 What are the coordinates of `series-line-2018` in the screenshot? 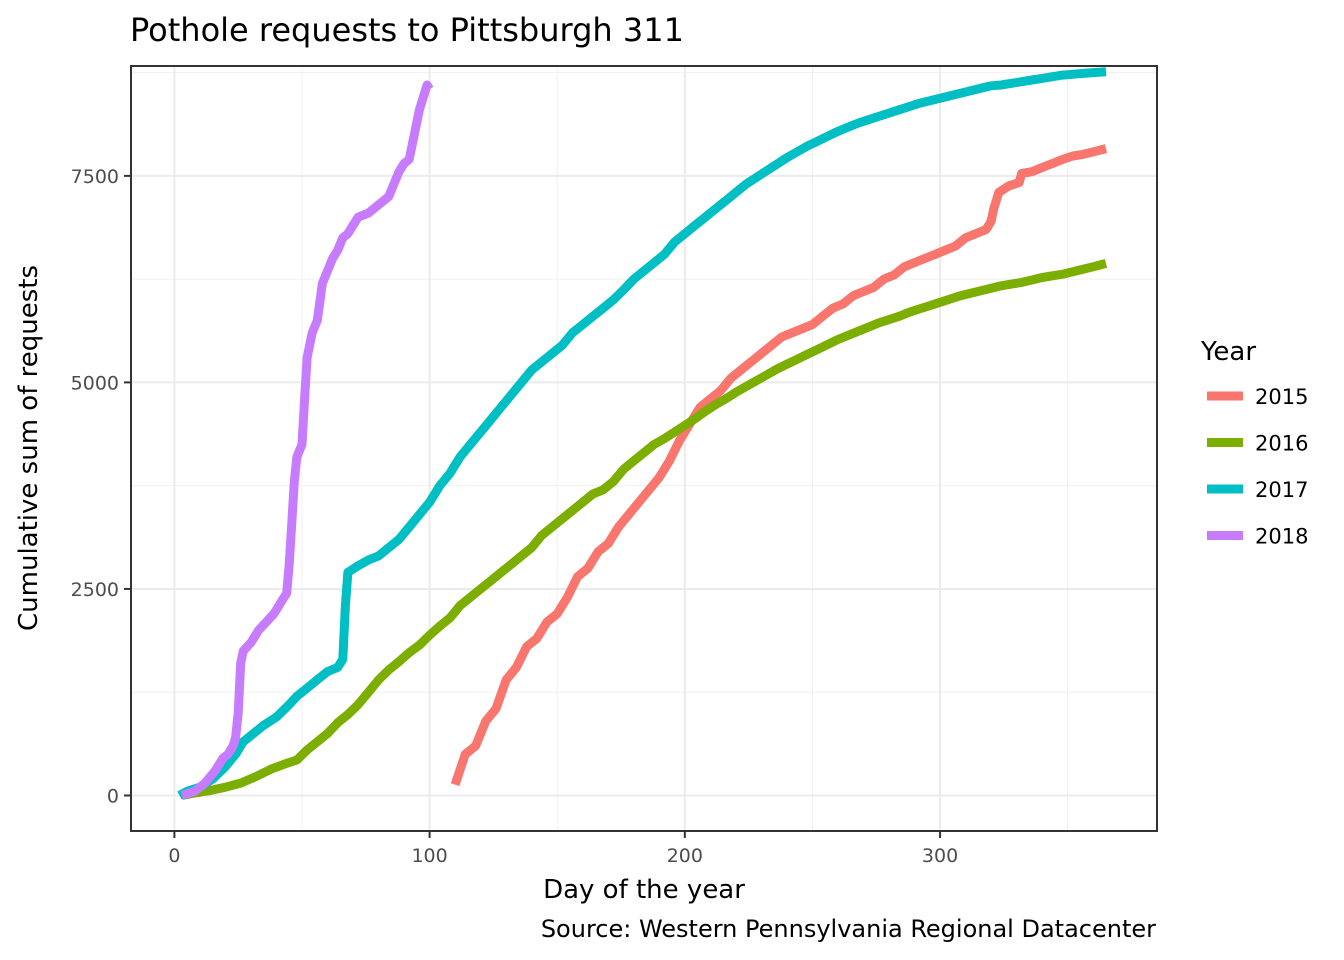 It's located at (307, 440).